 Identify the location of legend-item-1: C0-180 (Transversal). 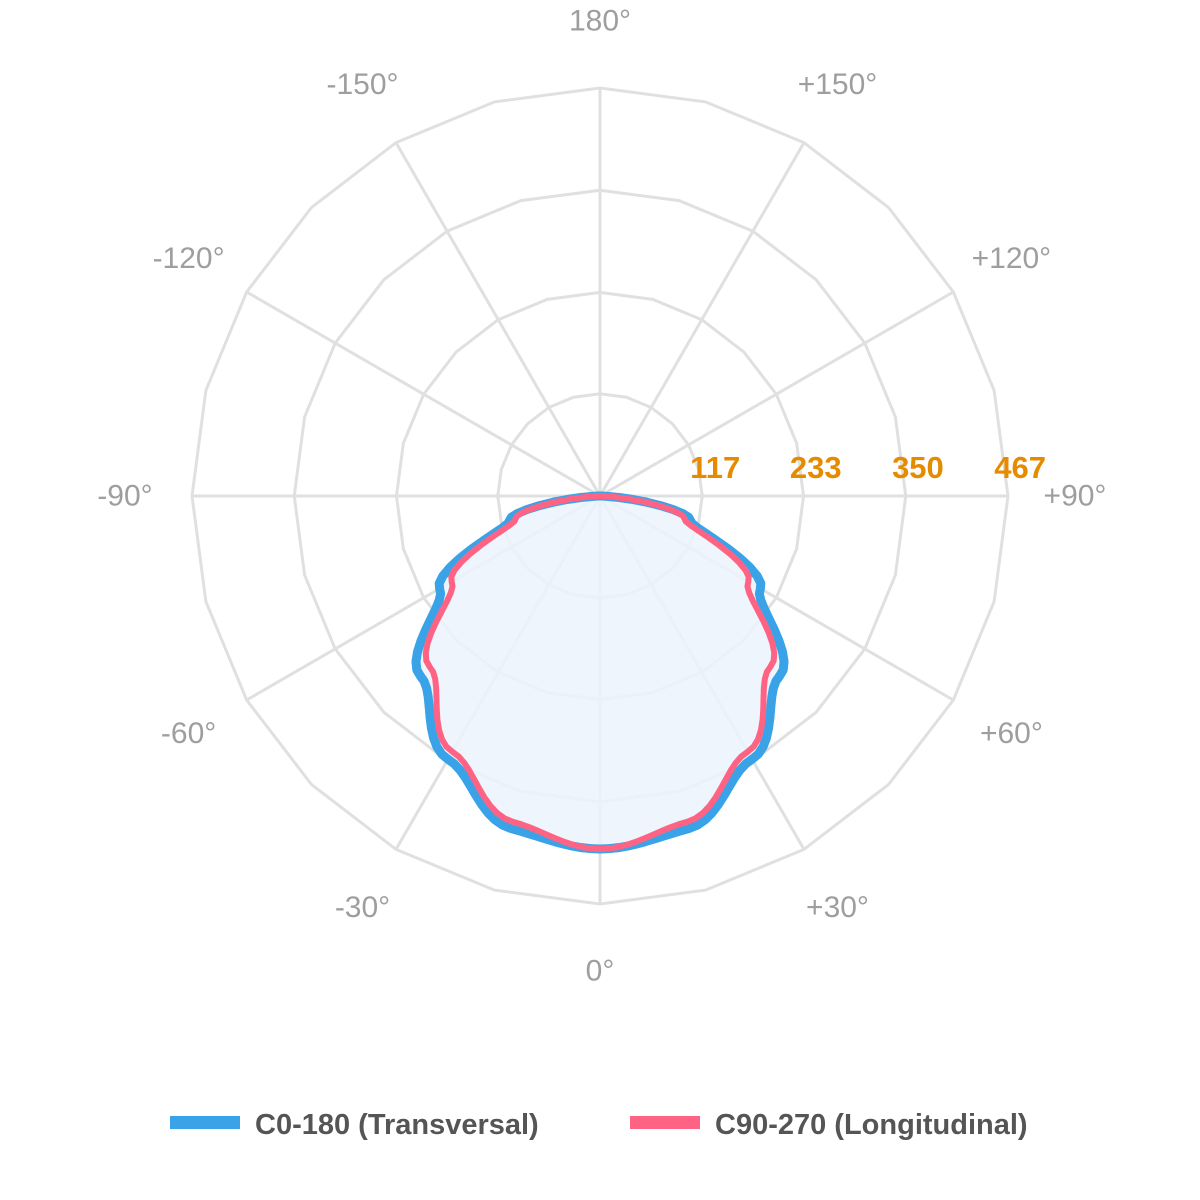
(354, 1125).